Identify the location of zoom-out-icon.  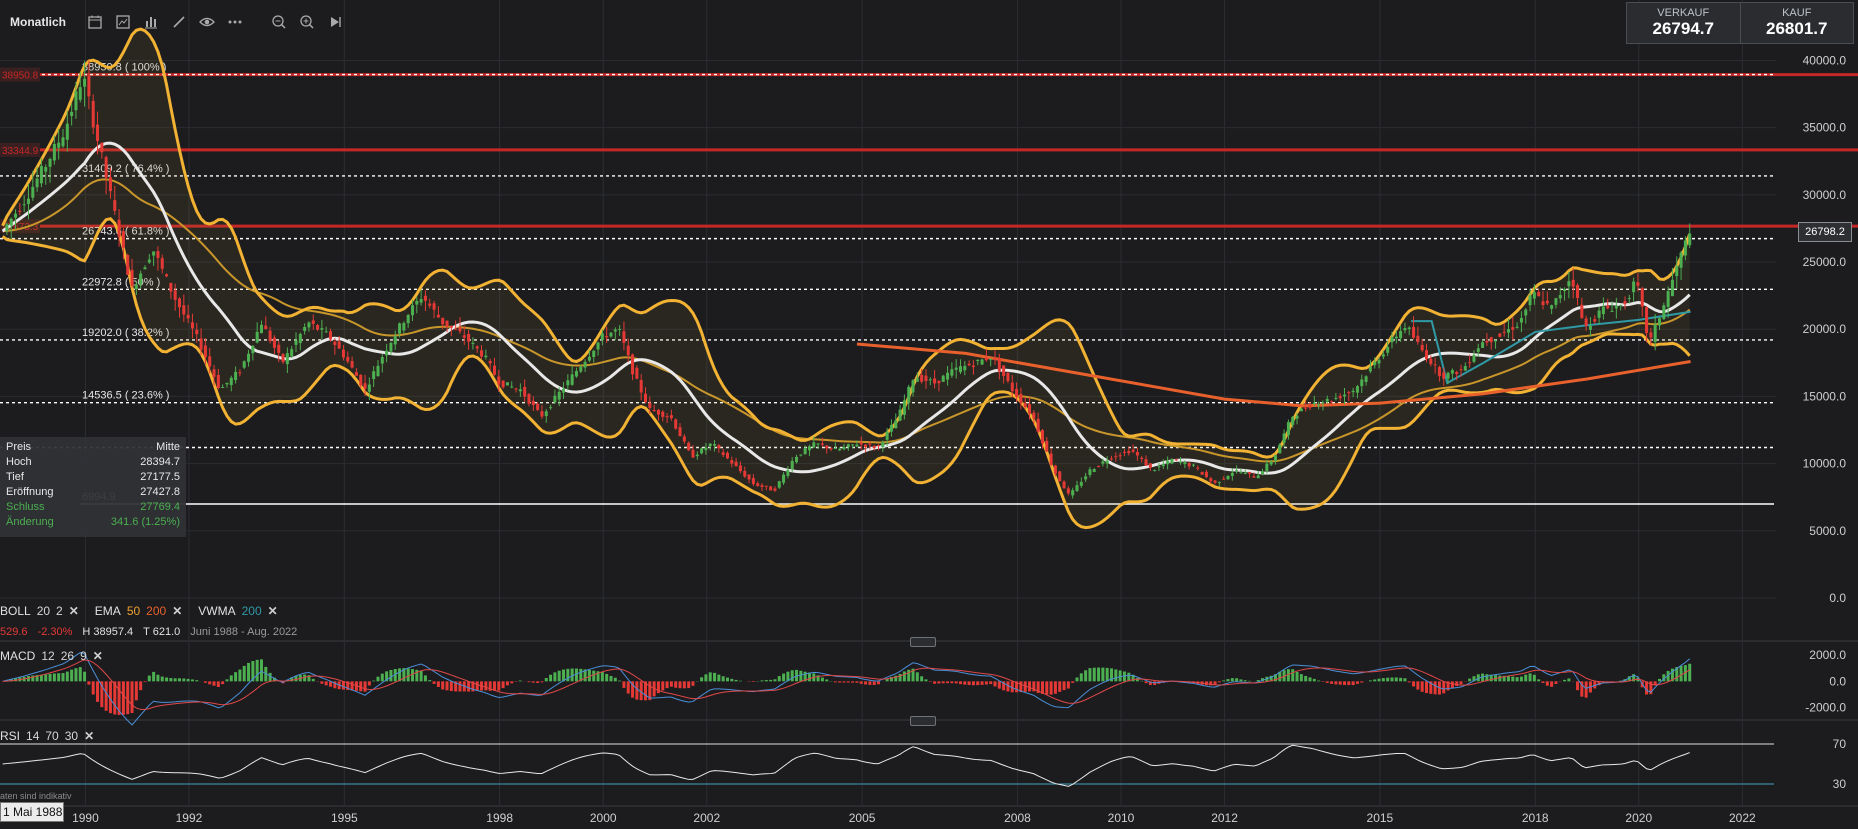
(279, 22).